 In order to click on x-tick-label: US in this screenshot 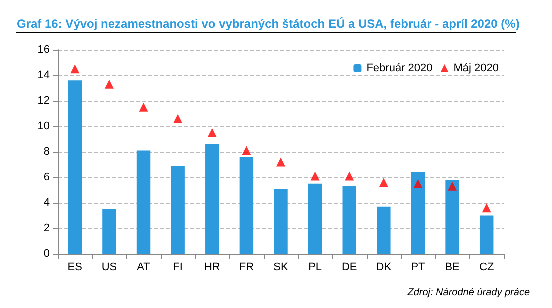, I will do `click(110, 268)`.